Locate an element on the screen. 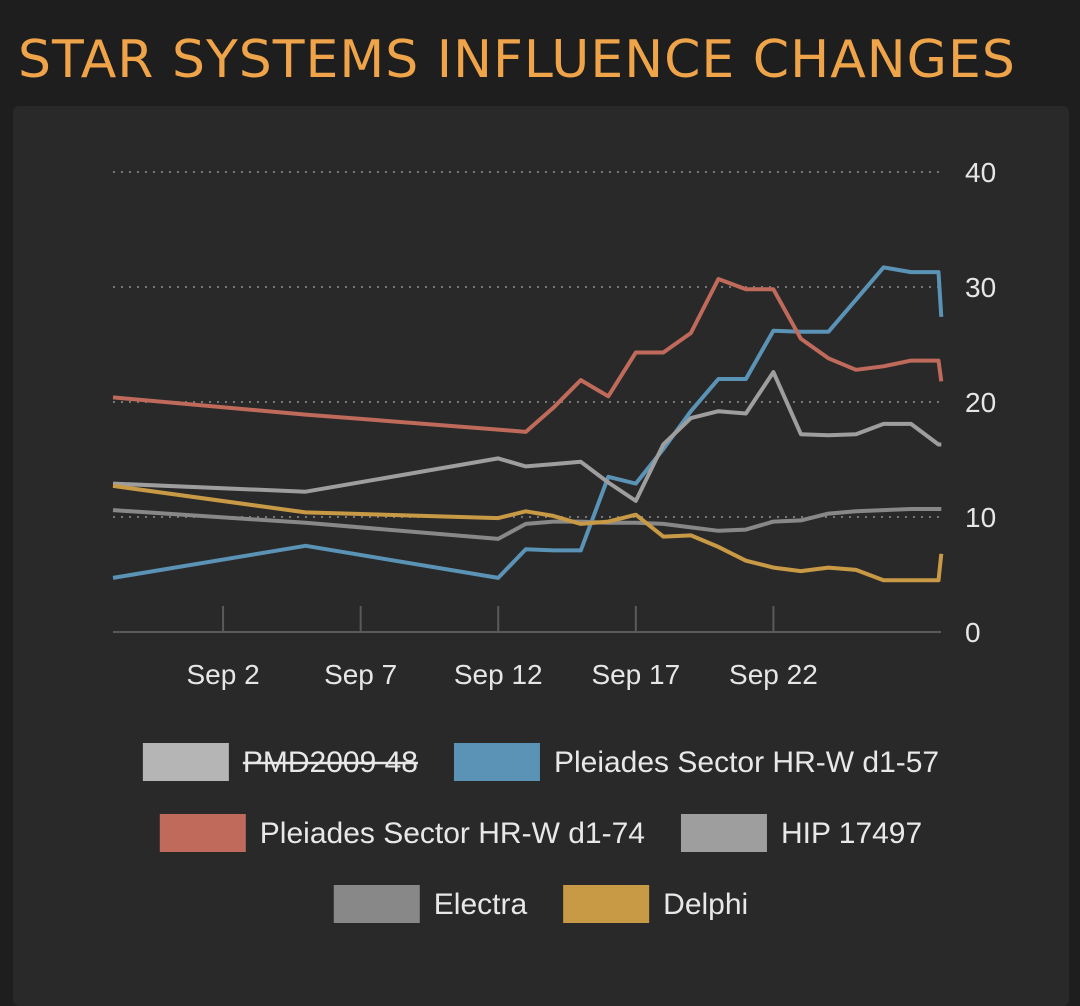 This screenshot has width=1080, height=1006. legend-label: Pleiades Sector HR-W d1-74 is located at coordinates (452, 833).